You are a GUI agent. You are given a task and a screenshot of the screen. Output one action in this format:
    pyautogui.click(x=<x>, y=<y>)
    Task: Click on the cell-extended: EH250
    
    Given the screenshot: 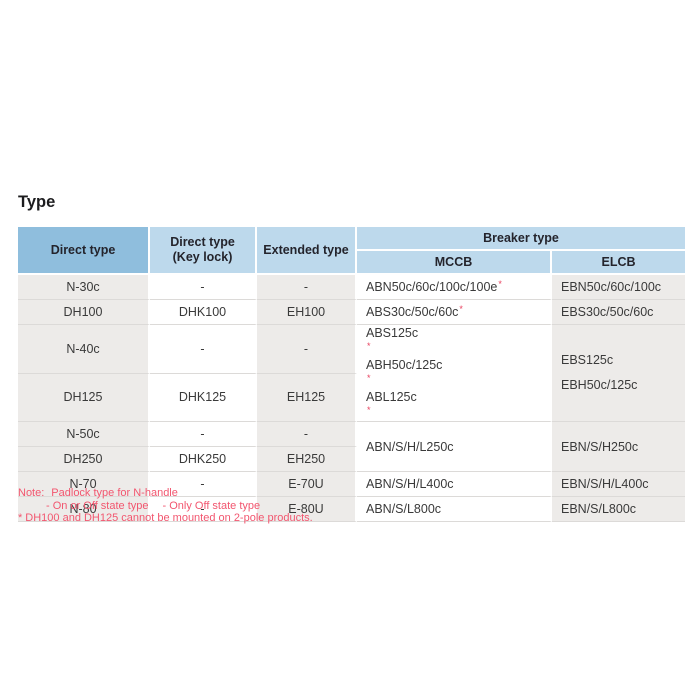 What is the action you would take?
    pyautogui.click(x=307, y=459)
    